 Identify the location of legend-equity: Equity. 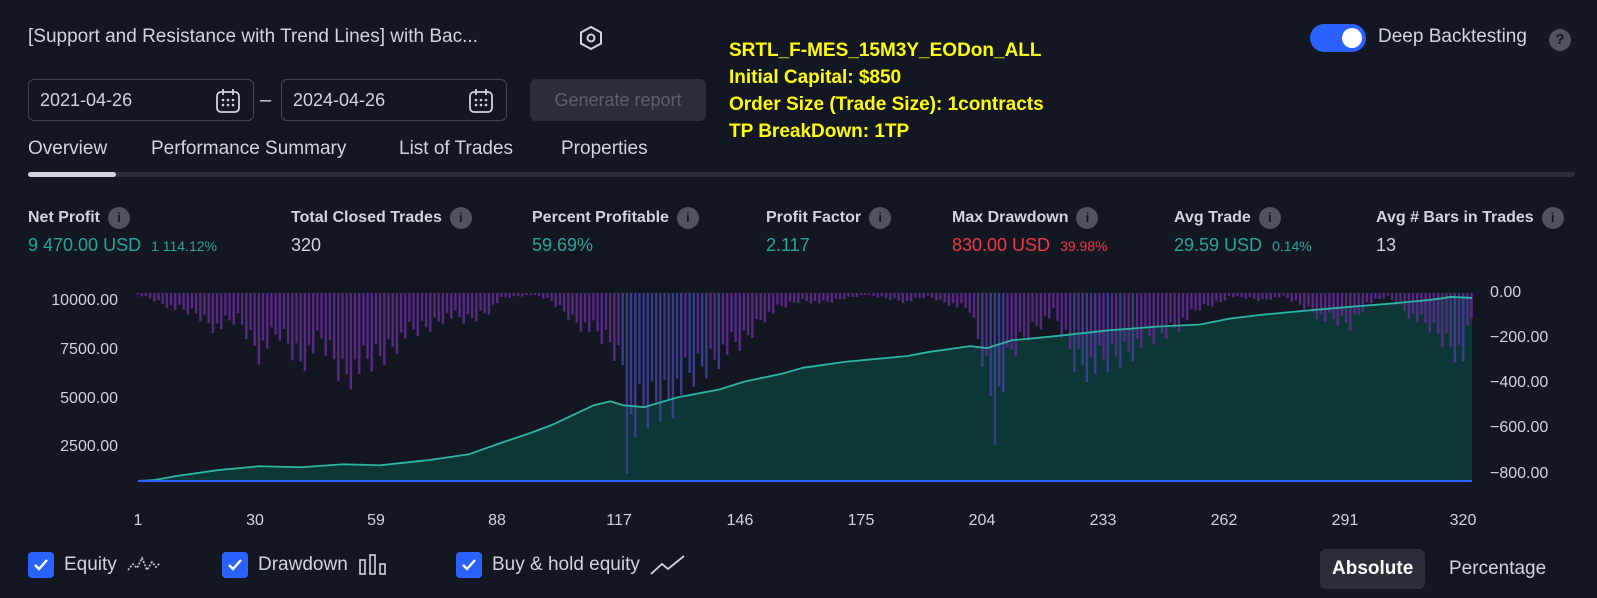
(94, 565).